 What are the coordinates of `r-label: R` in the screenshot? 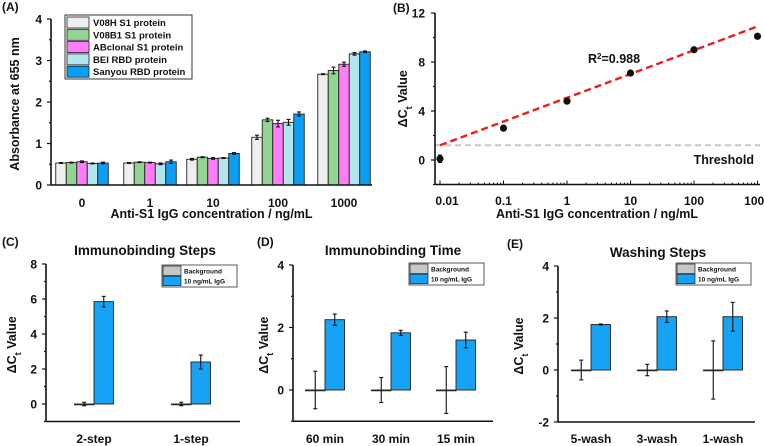 It's located at (592, 59).